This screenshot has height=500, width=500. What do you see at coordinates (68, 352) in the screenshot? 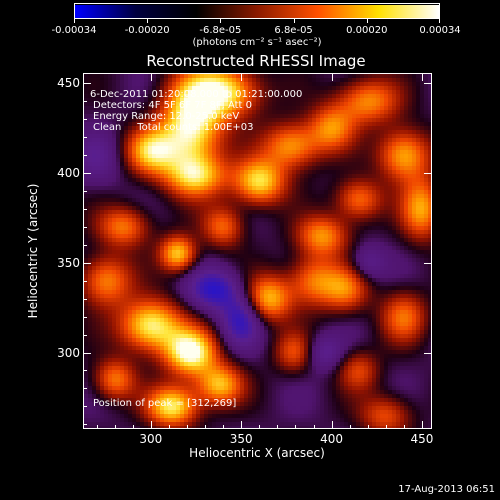
I see `y-axis-tick-label: 300` at bounding box center [68, 352].